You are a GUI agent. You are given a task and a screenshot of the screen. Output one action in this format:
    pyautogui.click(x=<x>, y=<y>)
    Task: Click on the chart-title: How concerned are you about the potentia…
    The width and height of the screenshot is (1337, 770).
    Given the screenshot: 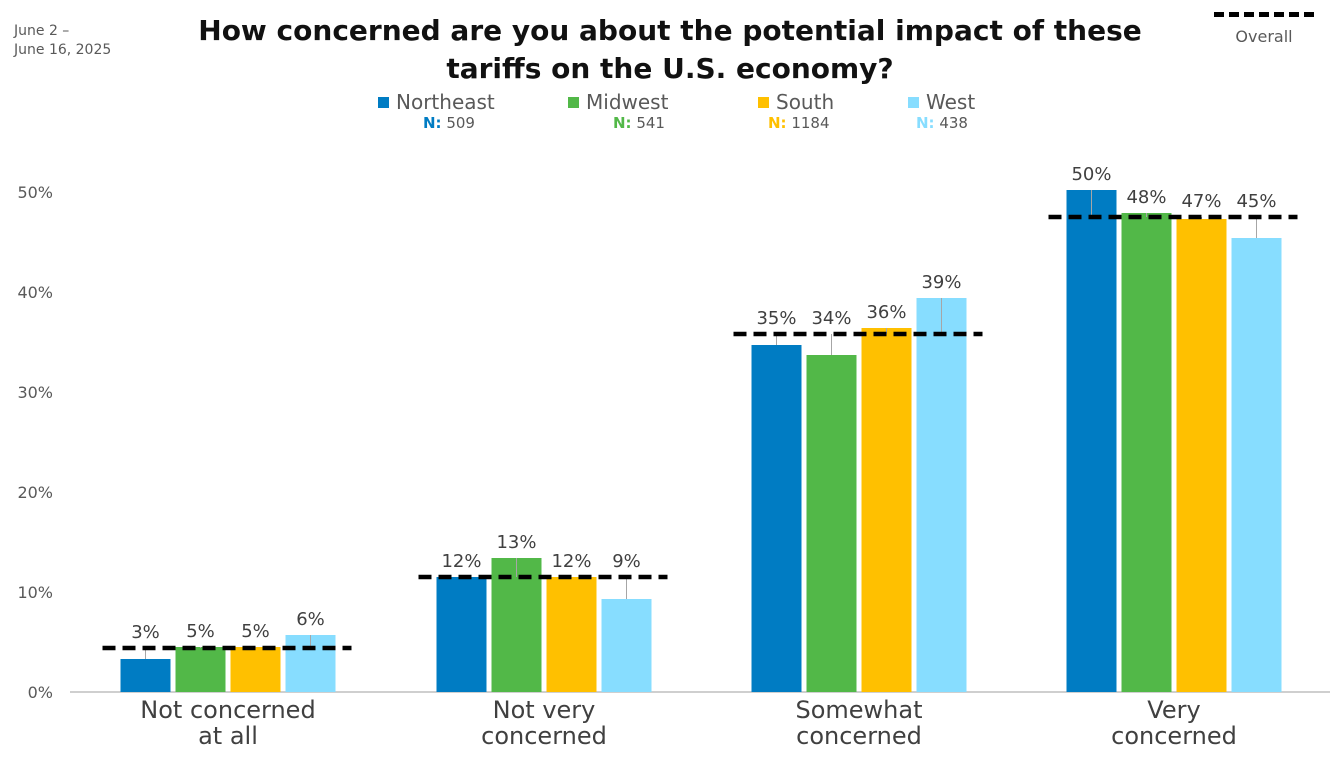 What is the action you would take?
    pyautogui.click(x=670, y=49)
    